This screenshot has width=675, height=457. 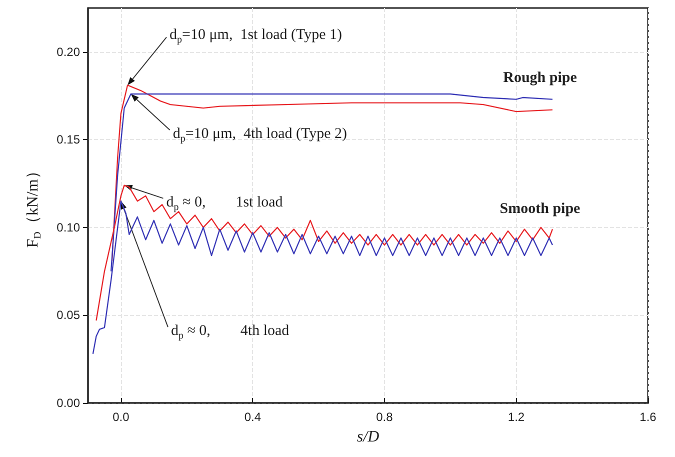 What do you see at coordinates (68, 315) in the screenshot?
I see `y-tick-label: 0.05` at bounding box center [68, 315].